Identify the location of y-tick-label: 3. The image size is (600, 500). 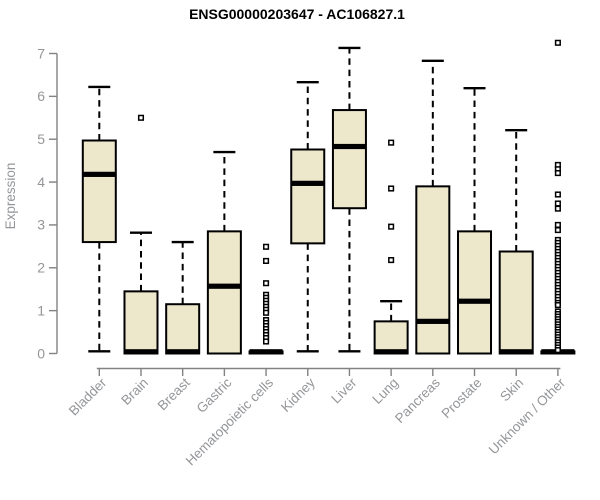
(41, 225).